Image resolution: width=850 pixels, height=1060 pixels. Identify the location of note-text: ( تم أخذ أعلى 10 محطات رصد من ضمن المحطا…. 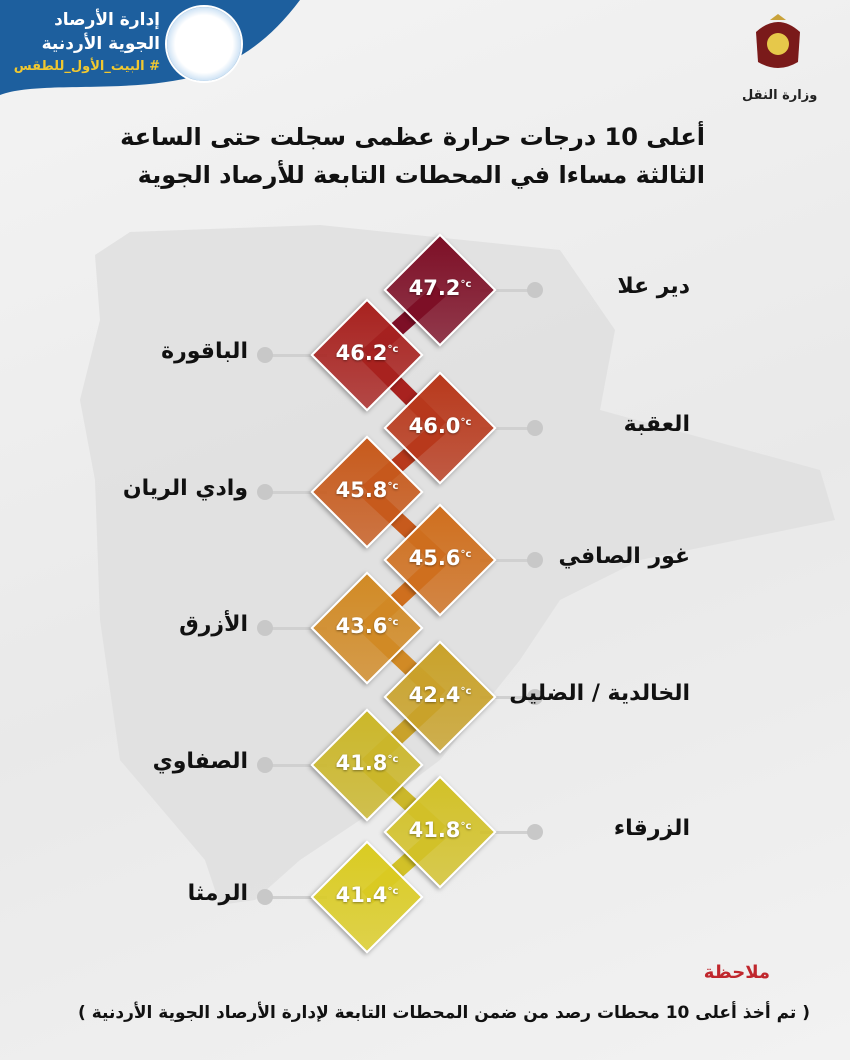
(444, 1013).